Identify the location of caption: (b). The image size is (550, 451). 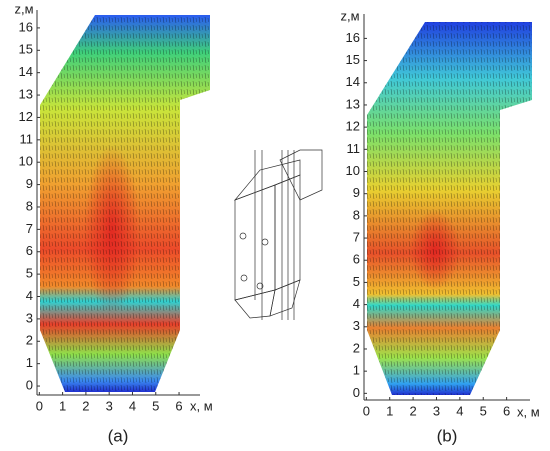
(447, 435).